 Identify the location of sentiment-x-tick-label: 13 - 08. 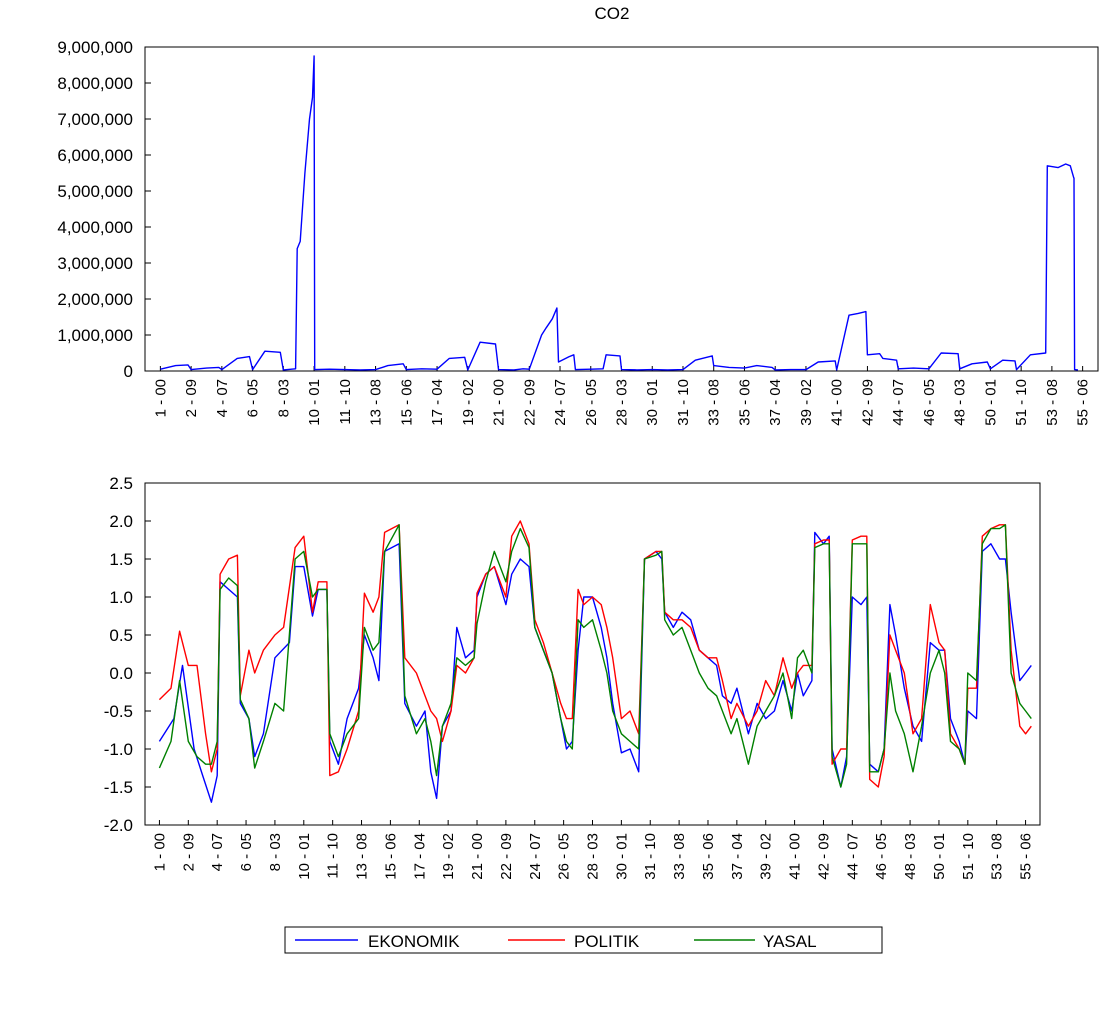
(362, 856).